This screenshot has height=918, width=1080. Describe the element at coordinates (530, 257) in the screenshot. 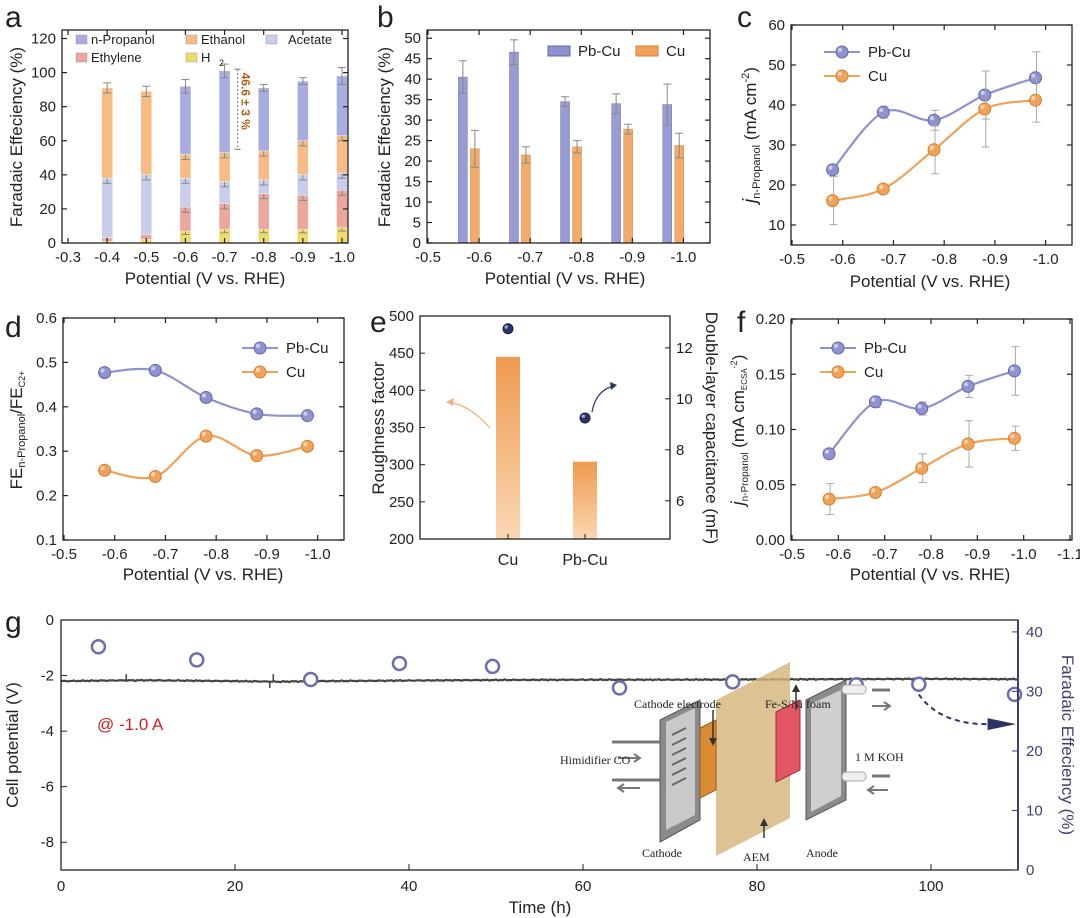

I see `b-xtick-label: -0.7` at that location.